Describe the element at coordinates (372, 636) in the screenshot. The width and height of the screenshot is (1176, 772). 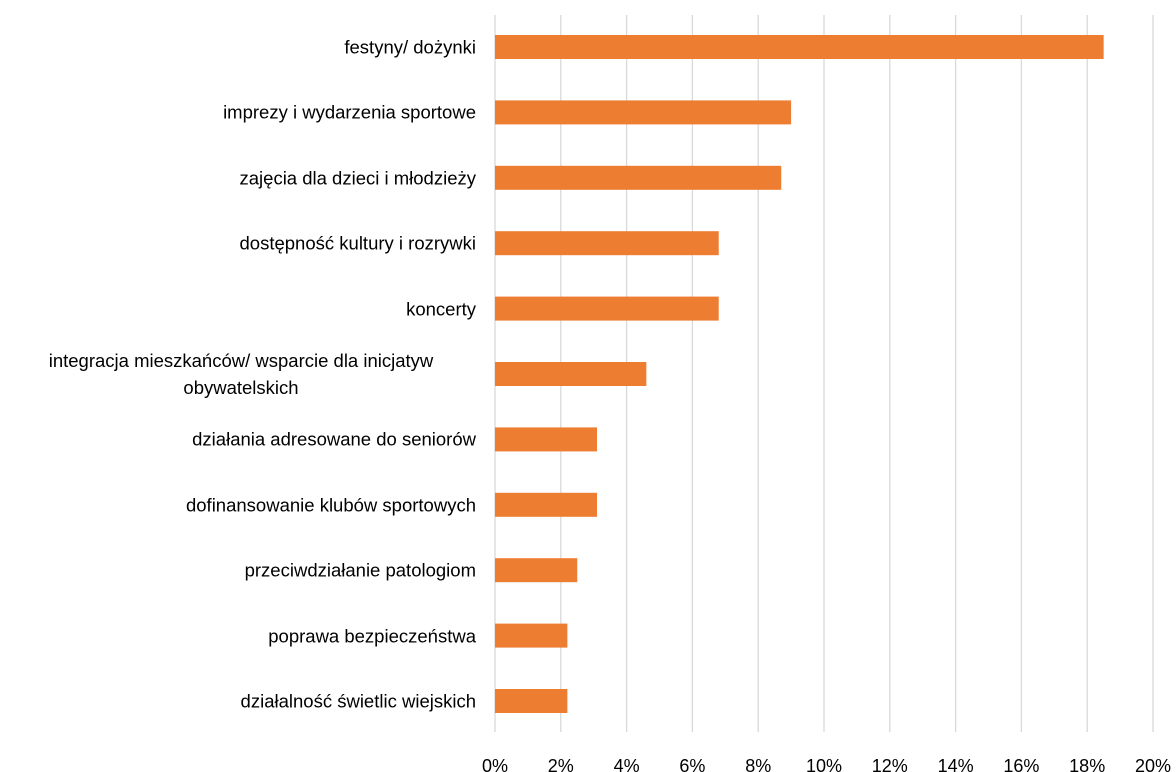
I see `y-tick-label: poprawa bezpieczeństwa` at that location.